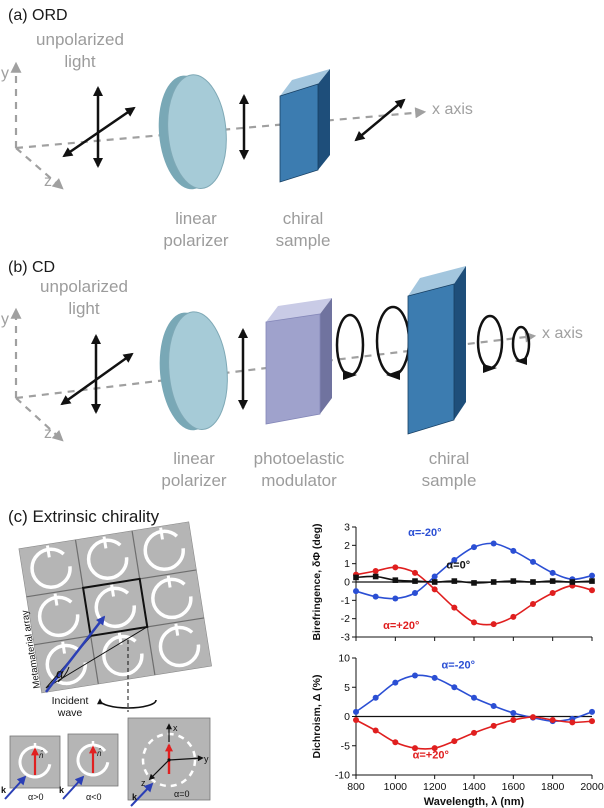 Image resolution: width=604 pixels, height=808 pixels. What do you see at coordinates (70, 713) in the screenshot?
I see `incident-wave-label-2: wave` at bounding box center [70, 713].